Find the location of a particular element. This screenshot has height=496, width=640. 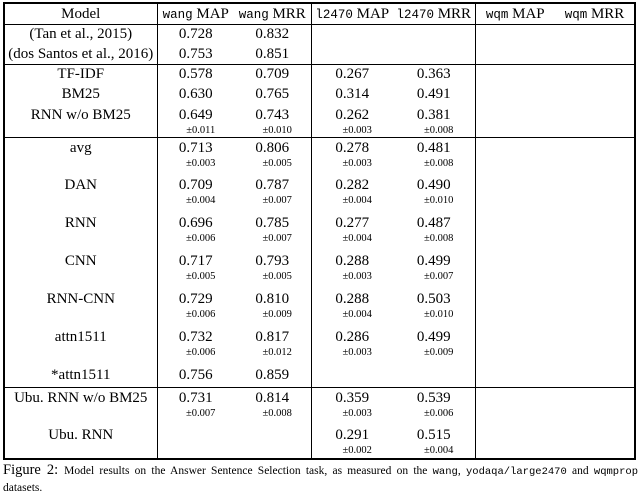

metric-value: 0.359 is located at coordinates (352, 397).